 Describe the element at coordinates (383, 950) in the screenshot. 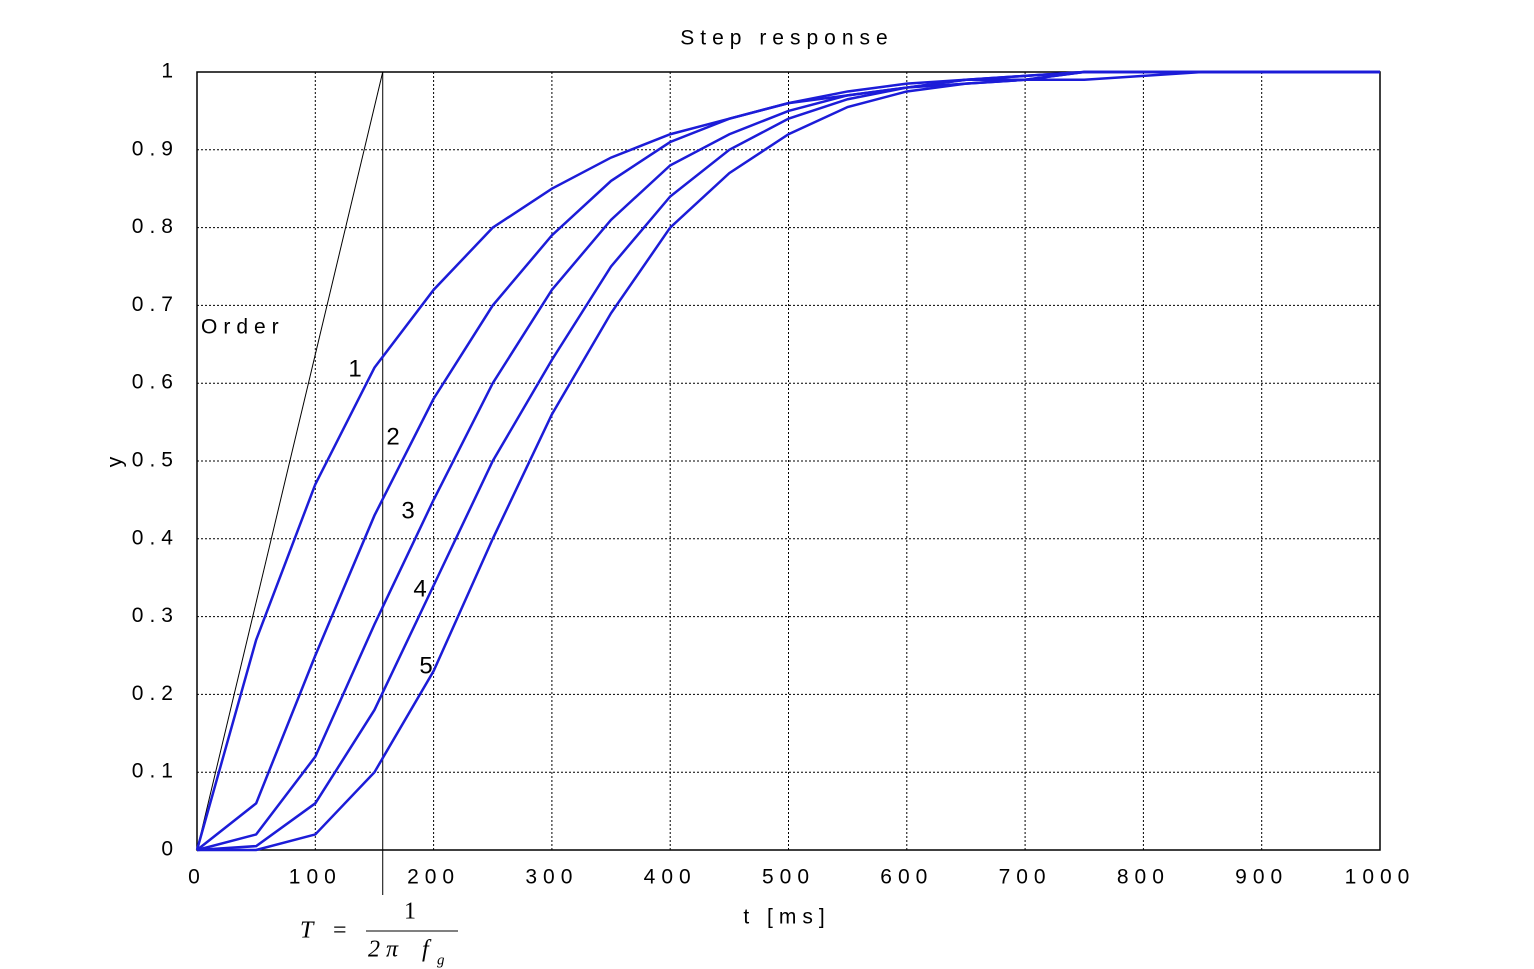

I see `formula-denominator: 2 π` at that location.